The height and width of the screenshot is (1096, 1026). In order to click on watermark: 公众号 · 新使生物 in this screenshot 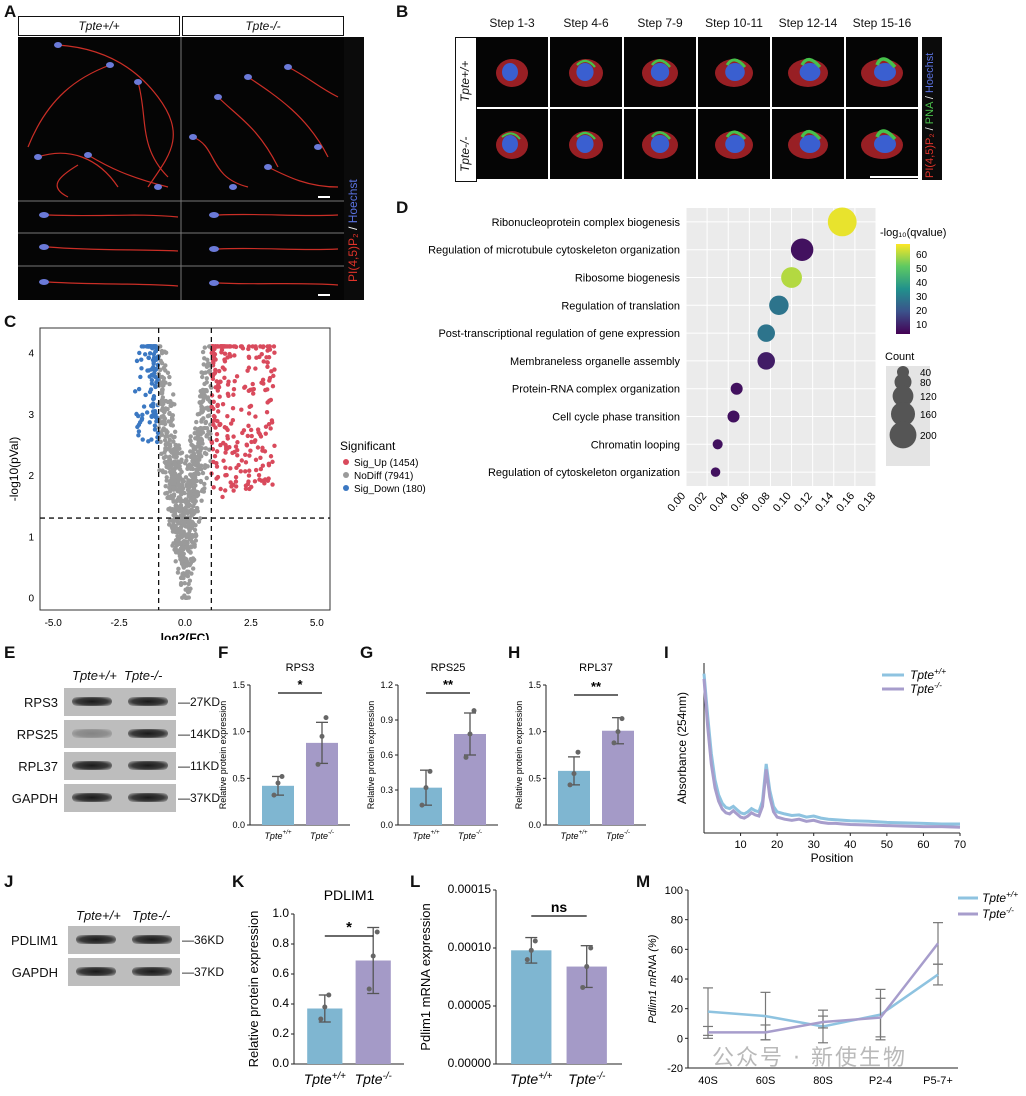, I will do `click(809, 1058)`.